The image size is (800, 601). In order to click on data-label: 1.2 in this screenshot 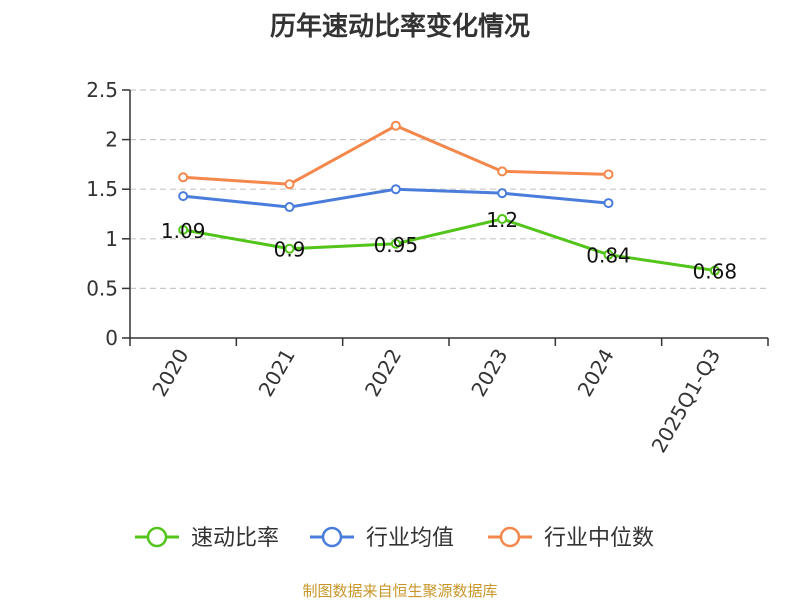, I will do `click(502, 220)`.